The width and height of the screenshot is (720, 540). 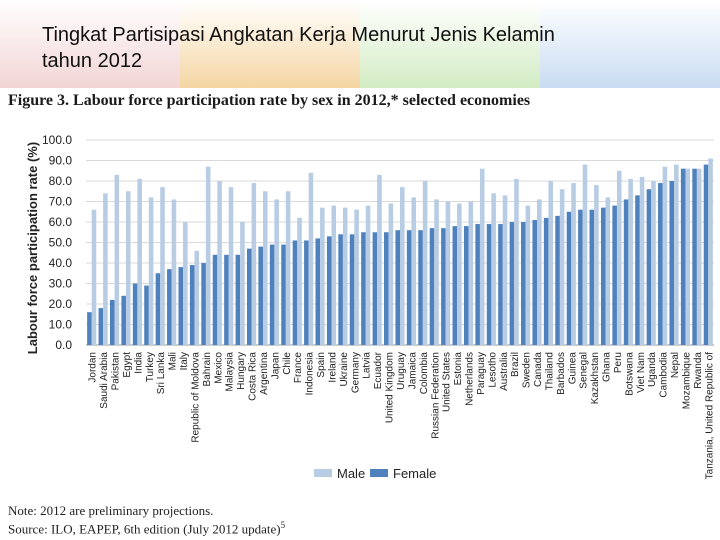 I want to click on x-tick-label: Kazakhstan, so click(x=595, y=378).